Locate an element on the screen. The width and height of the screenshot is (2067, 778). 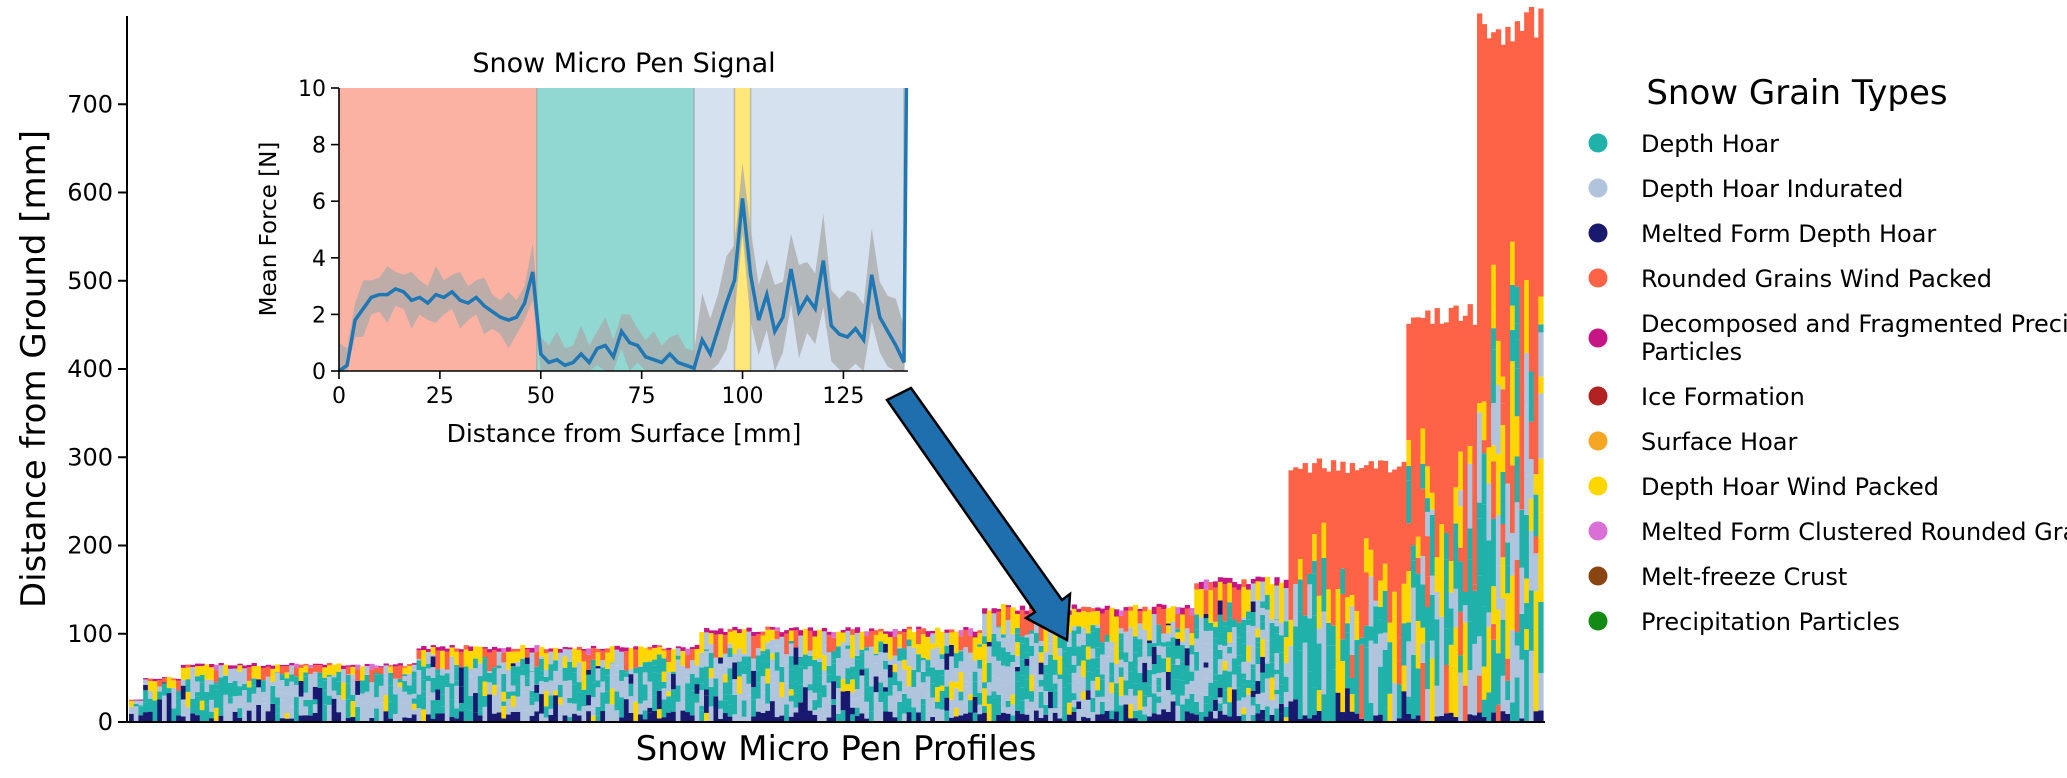
inset-signal-variance-band is located at coordinates (621, 267).